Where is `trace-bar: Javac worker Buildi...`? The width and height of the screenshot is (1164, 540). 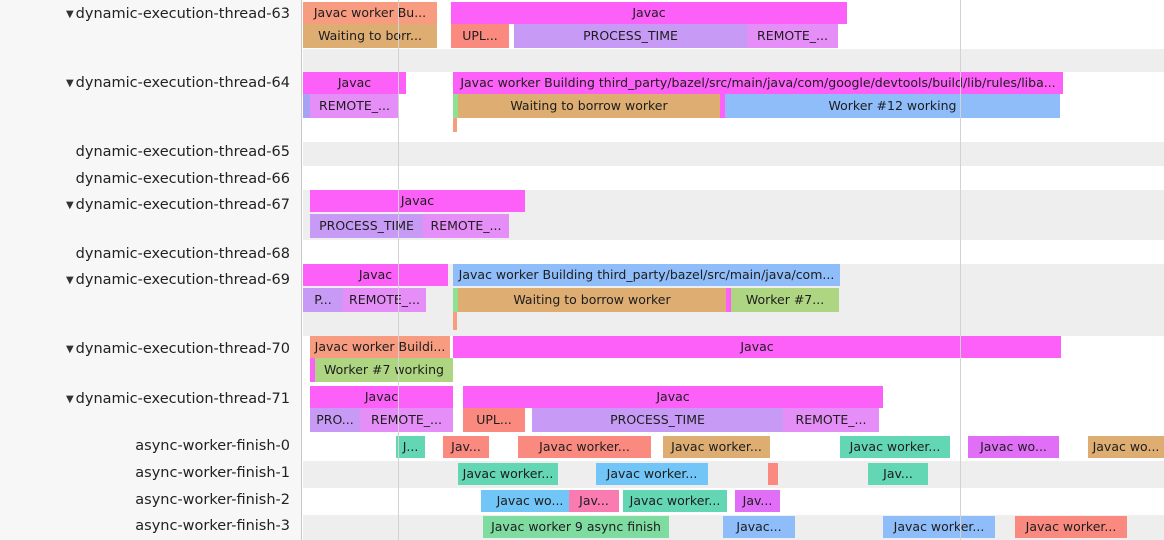
trace-bar: Javac worker Buildi... is located at coordinates (380, 347).